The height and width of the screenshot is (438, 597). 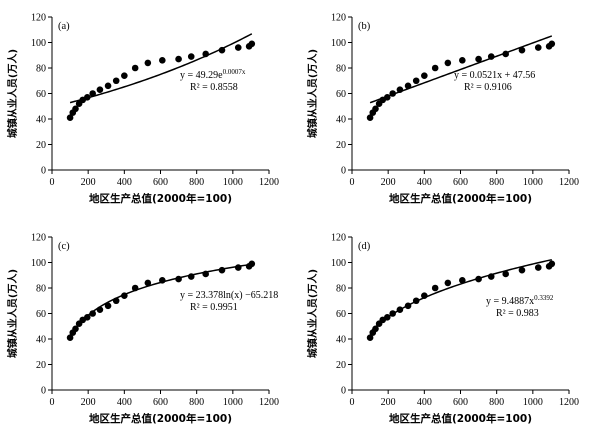 I want to click on panel-label: (a), so click(x=64, y=26).